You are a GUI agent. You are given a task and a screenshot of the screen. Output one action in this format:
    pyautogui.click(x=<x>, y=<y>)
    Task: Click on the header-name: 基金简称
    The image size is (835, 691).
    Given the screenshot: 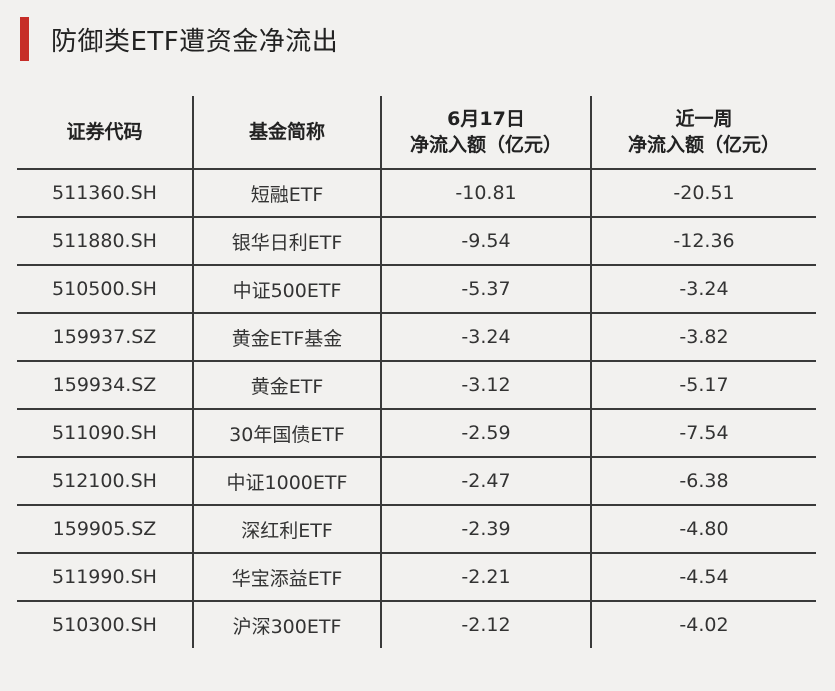 What is the action you would take?
    pyautogui.click(x=287, y=133)
    